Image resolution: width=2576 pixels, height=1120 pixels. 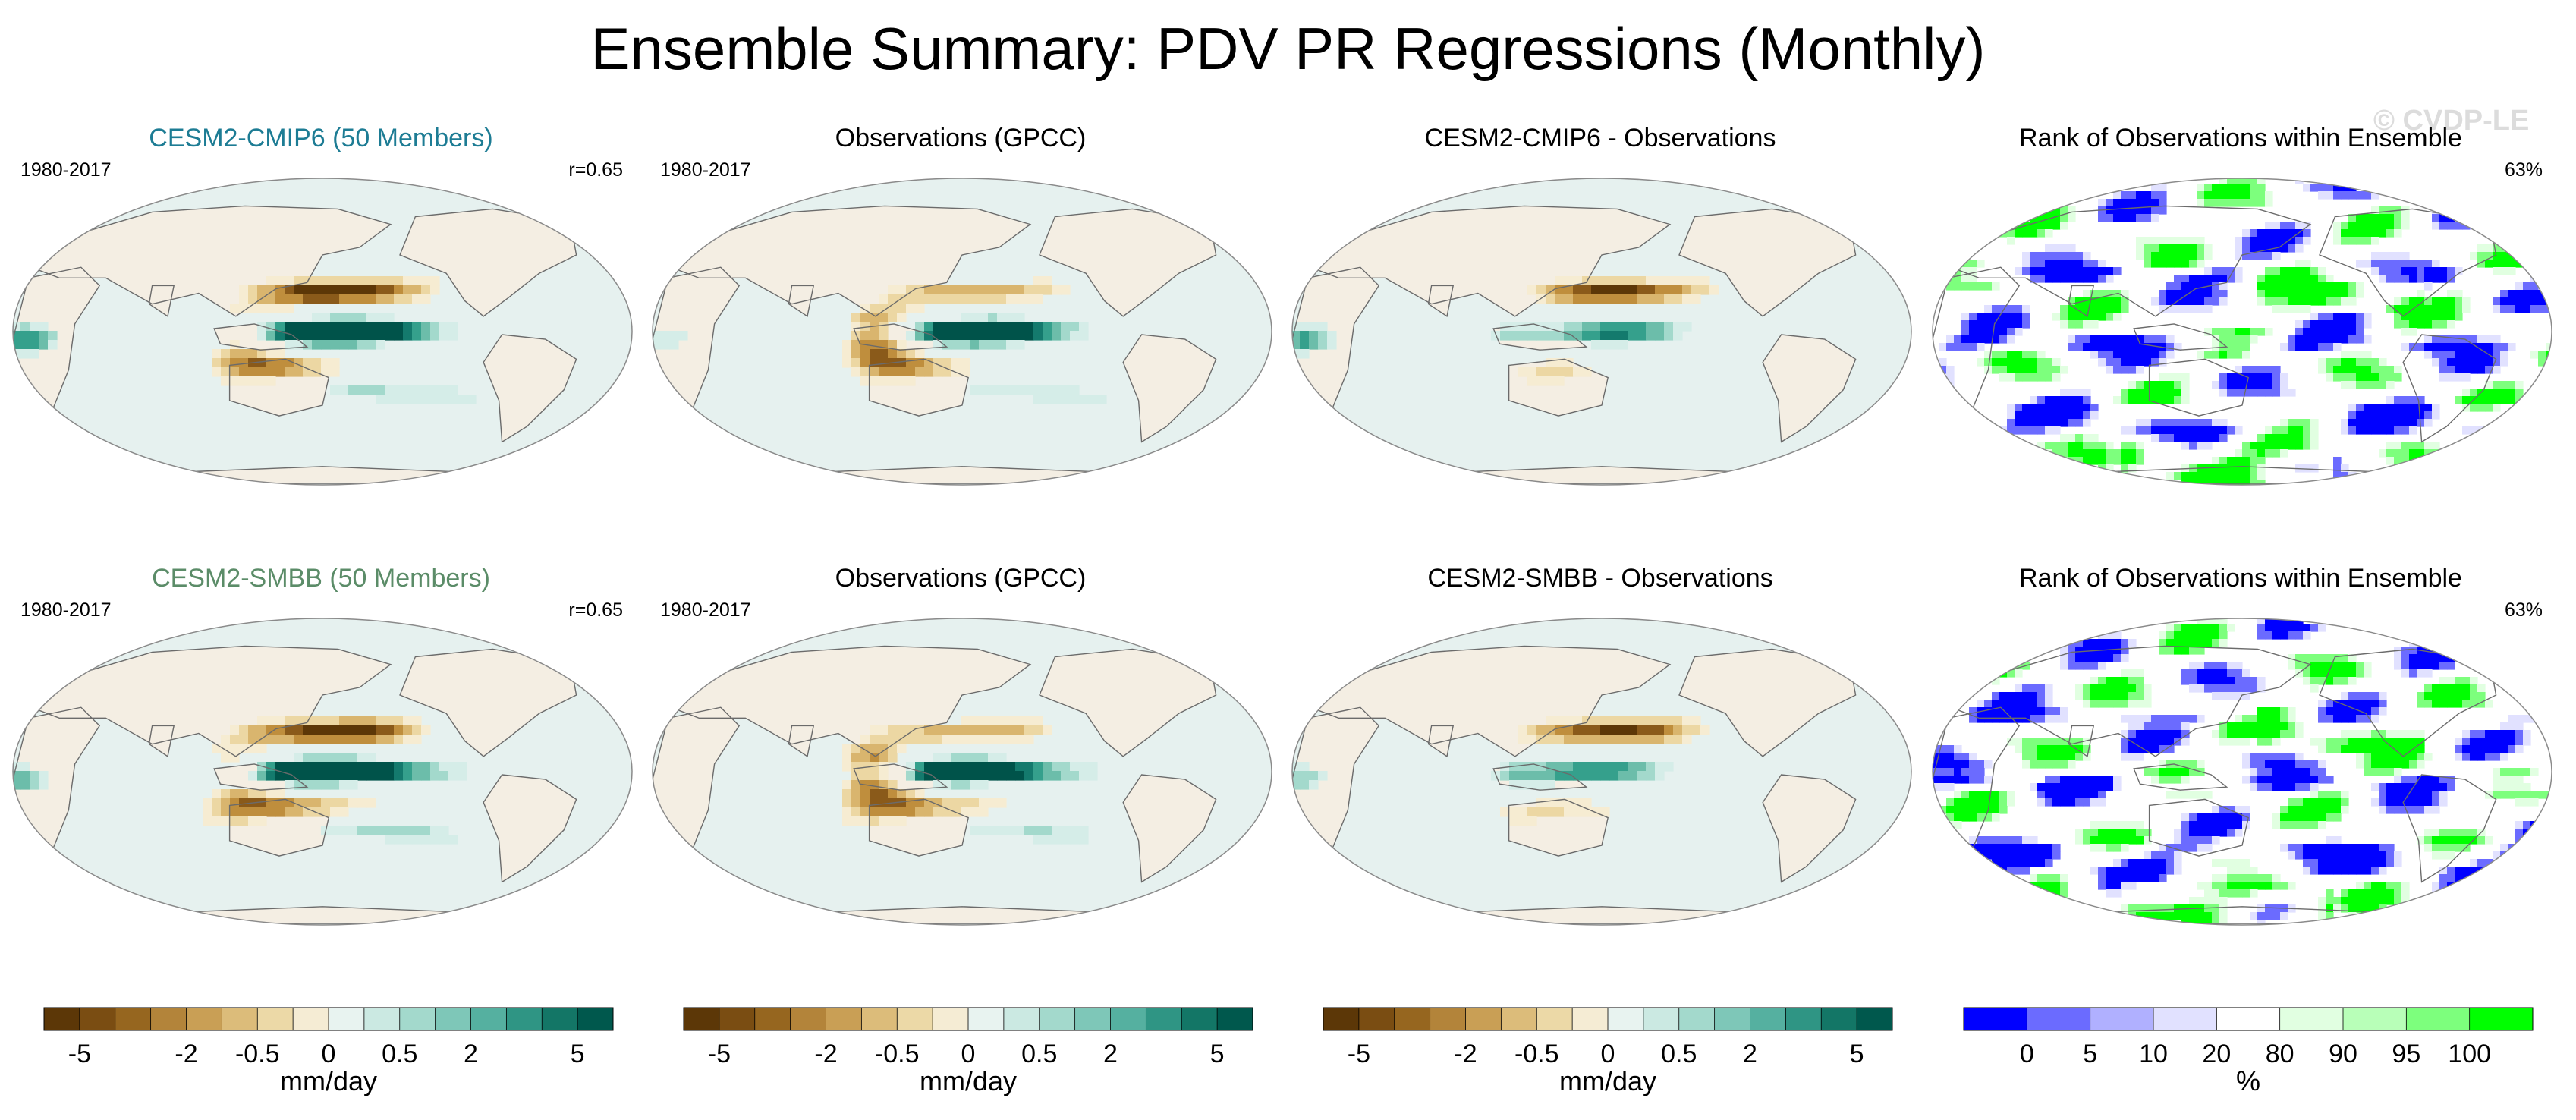 What do you see at coordinates (66, 170) in the screenshot?
I see `panel-period: 1980-2017` at bounding box center [66, 170].